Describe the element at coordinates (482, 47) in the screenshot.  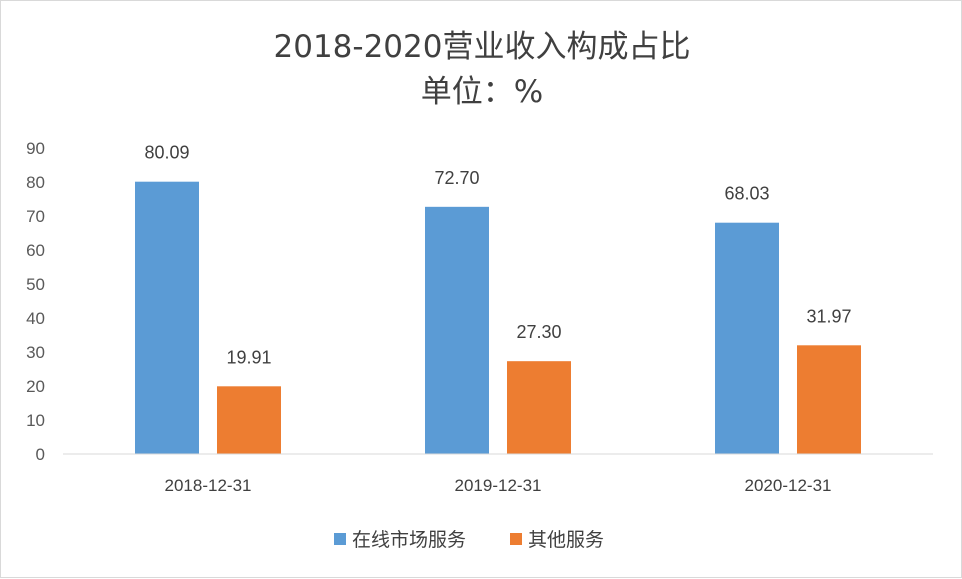
I see `chart-title: 2018-2020营业收入构成占比` at that location.